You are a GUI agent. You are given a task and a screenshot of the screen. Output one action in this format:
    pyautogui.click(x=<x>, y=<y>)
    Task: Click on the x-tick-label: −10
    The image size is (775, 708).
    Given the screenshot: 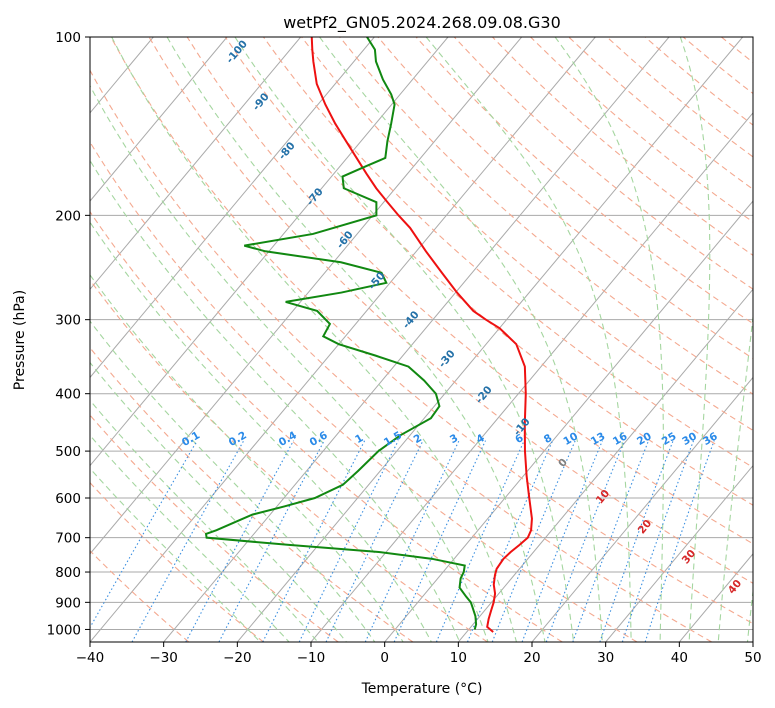 What is the action you would take?
    pyautogui.click(x=311, y=658)
    